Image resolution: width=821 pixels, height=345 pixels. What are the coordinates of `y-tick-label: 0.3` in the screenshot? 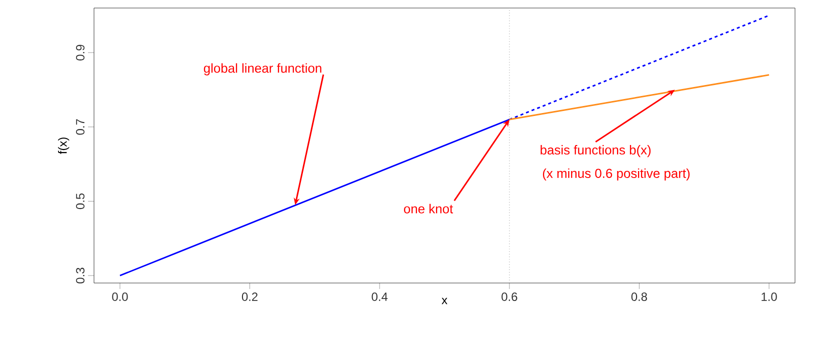 It's located at (80, 276).